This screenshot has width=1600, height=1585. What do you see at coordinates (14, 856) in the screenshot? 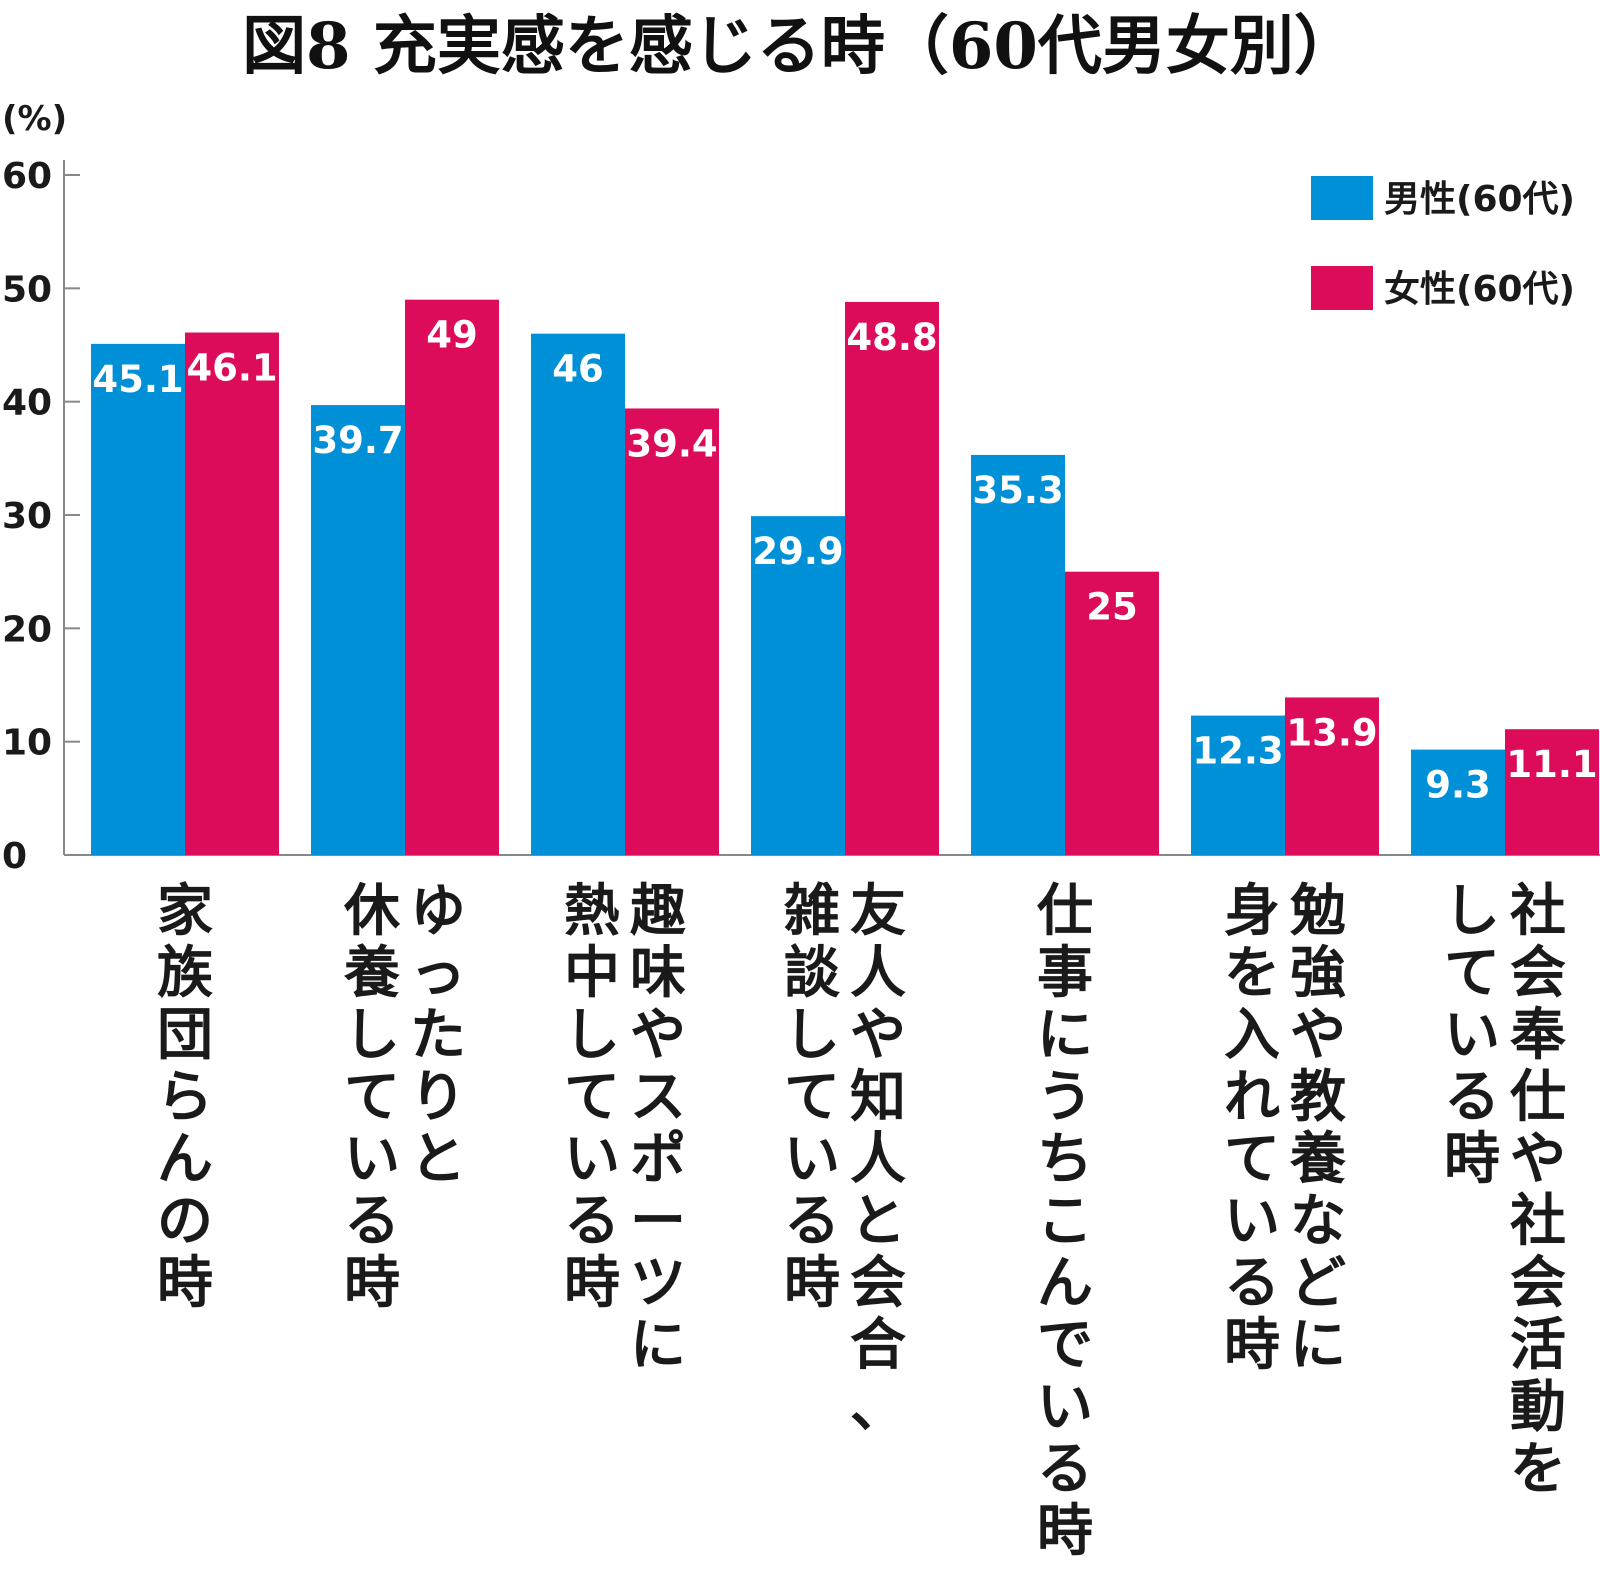
I see `y-tick-label: 0` at bounding box center [14, 856].